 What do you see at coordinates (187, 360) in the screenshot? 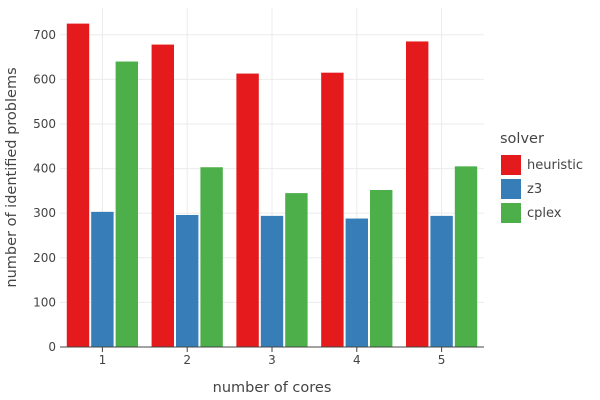
I see `x-tick-label: 2` at bounding box center [187, 360].